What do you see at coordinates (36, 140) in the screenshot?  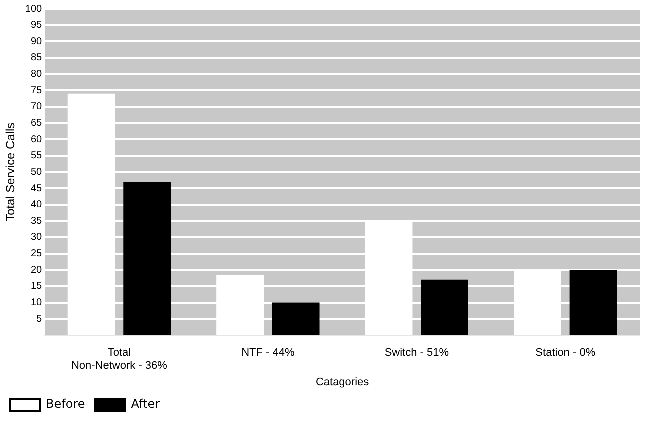 I see `y-tick-label: 60` at bounding box center [36, 140].